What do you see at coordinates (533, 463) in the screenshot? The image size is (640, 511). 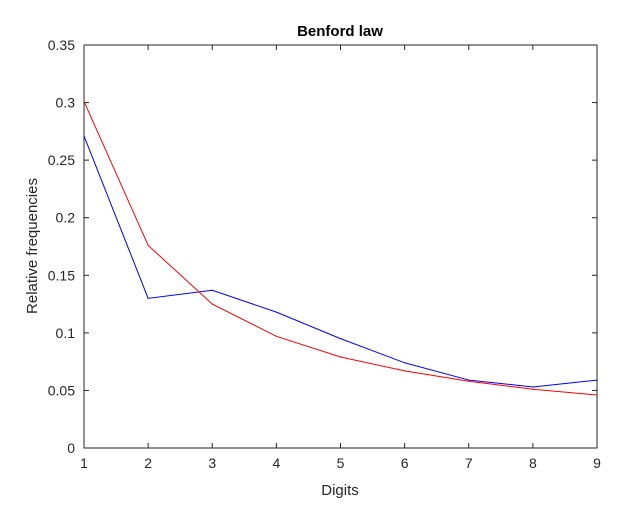 I see `x-tick-label: 8` at bounding box center [533, 463].